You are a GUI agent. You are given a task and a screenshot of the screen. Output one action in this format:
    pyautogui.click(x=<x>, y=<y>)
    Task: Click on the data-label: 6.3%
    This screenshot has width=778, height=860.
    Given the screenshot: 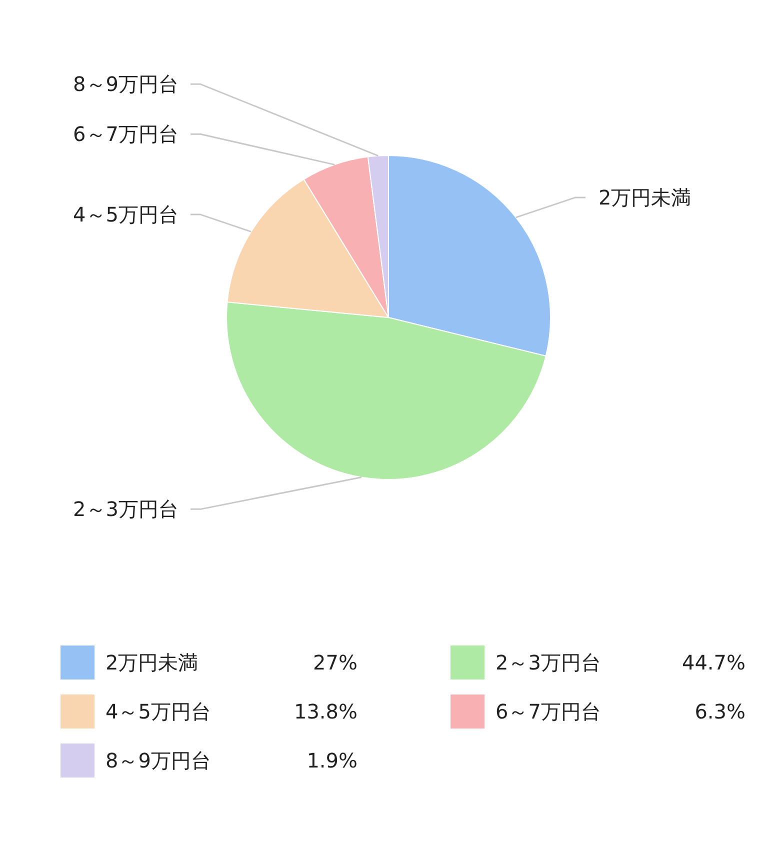 What is the action you would take?
    pyautogui.click(x=720, y=712)
    